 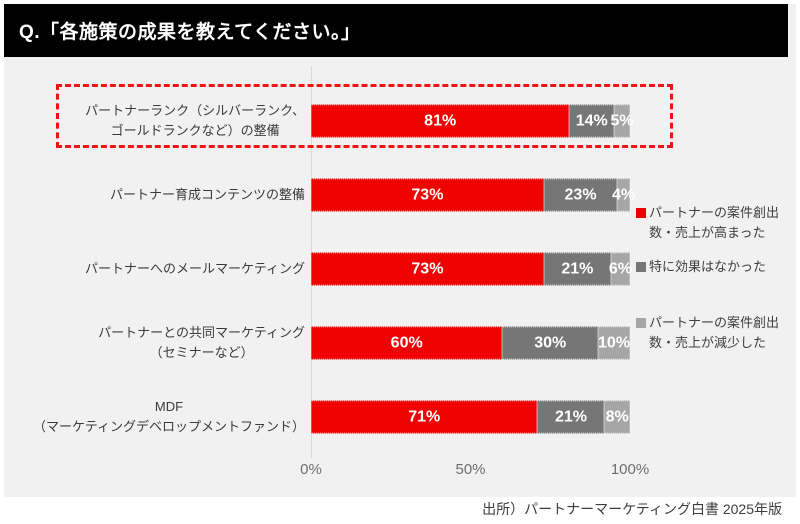 I want to click on legend-label: パートナーの案件創出 数・売上が減少した, so click(x=714, y=332).